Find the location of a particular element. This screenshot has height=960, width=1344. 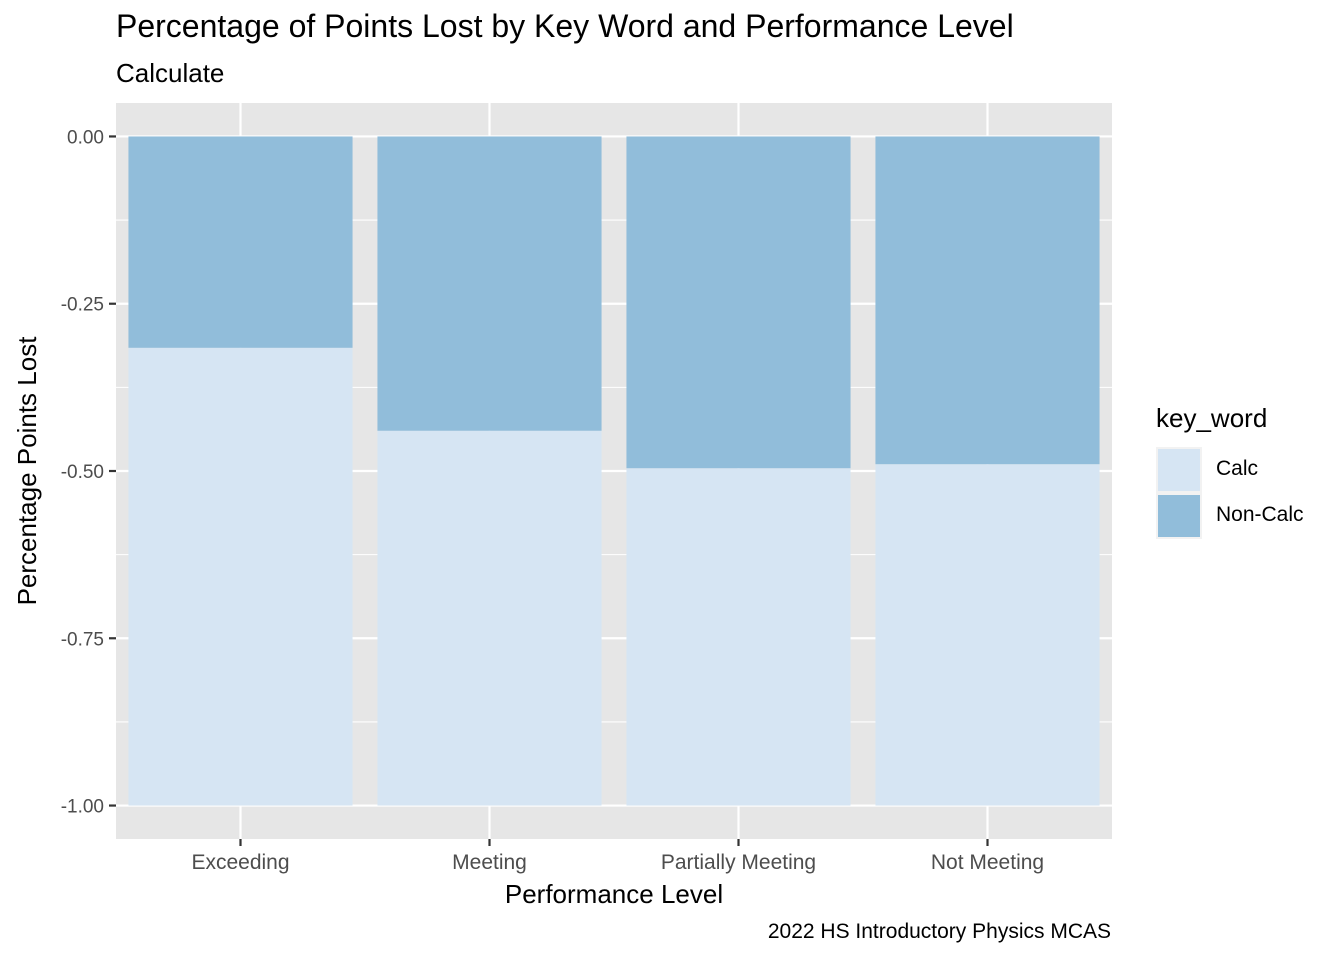

x-tick-label: Not Meeting is located at coordinates (987, 862).